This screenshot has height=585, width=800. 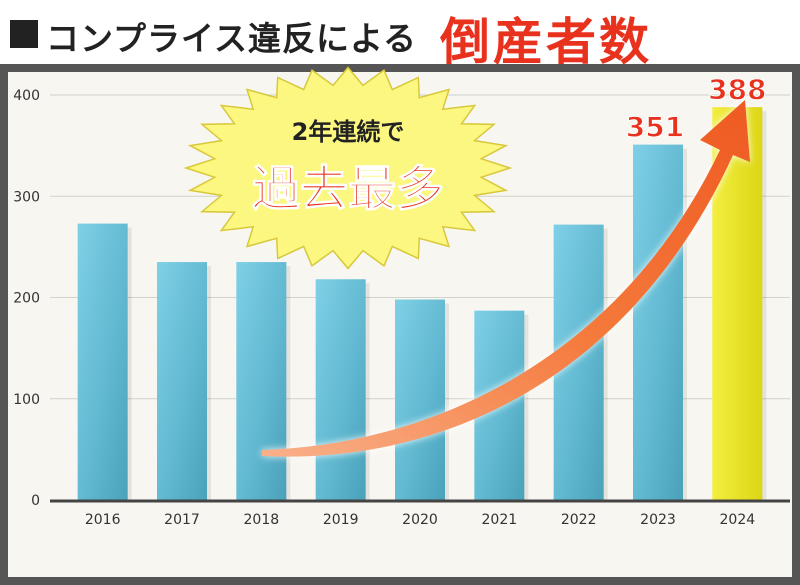 I want to click on starburst-shape, so click(x=348, y=168).